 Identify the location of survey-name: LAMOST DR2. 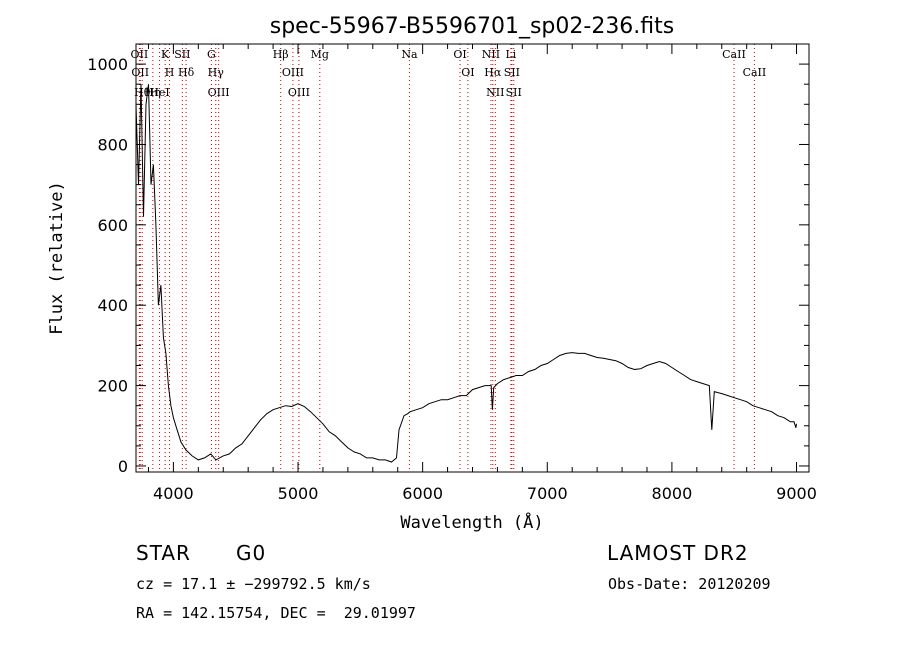
(678, 553).